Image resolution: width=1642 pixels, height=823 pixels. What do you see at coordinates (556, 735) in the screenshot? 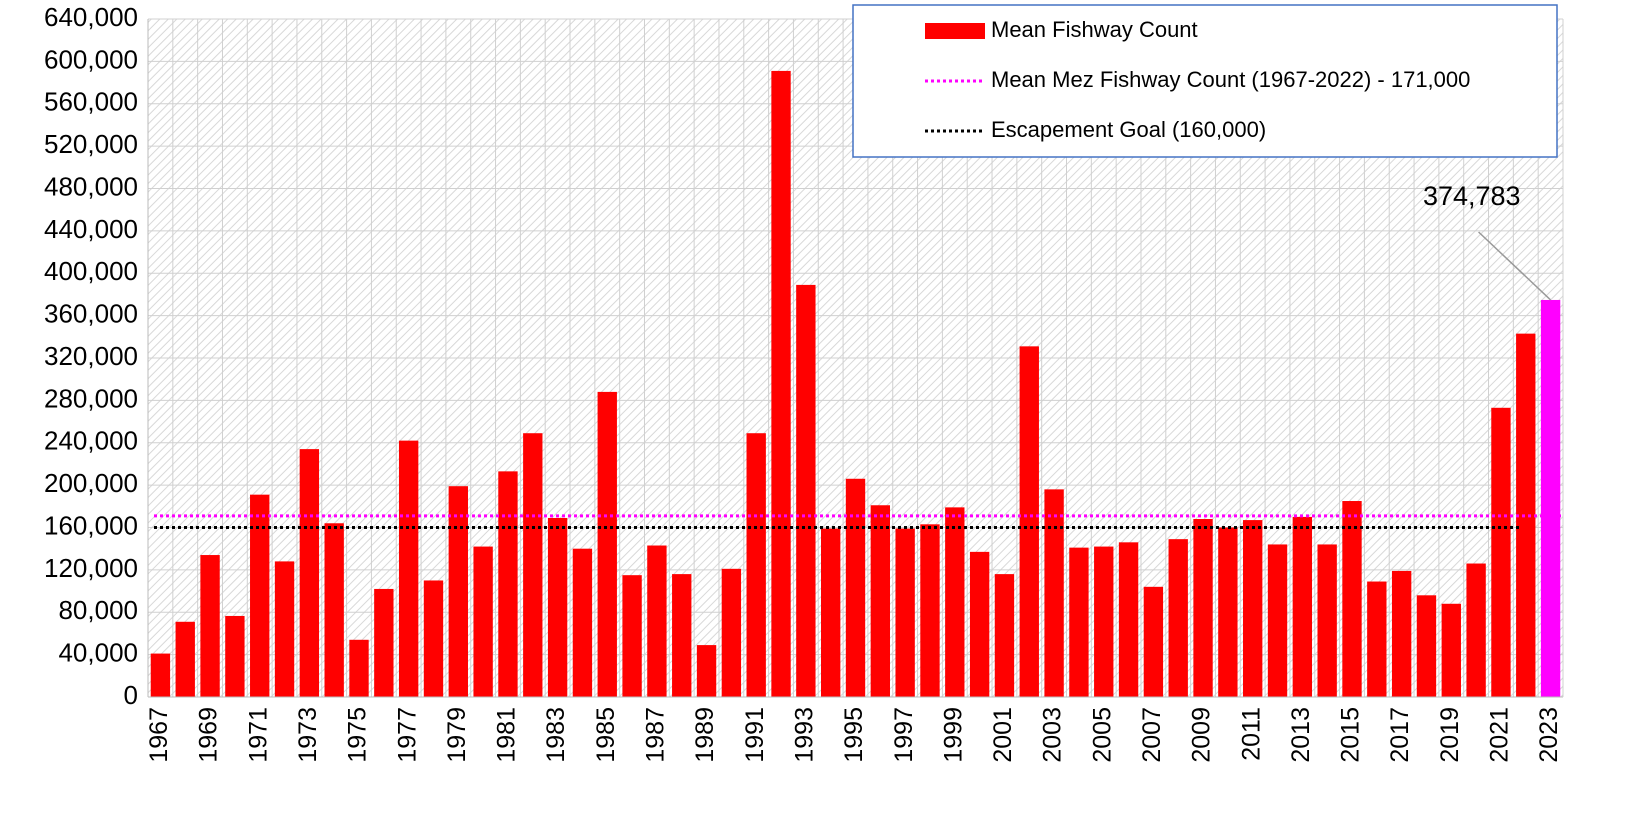
I see `x-tick-label: 1983` at bounding box center [556, 735].